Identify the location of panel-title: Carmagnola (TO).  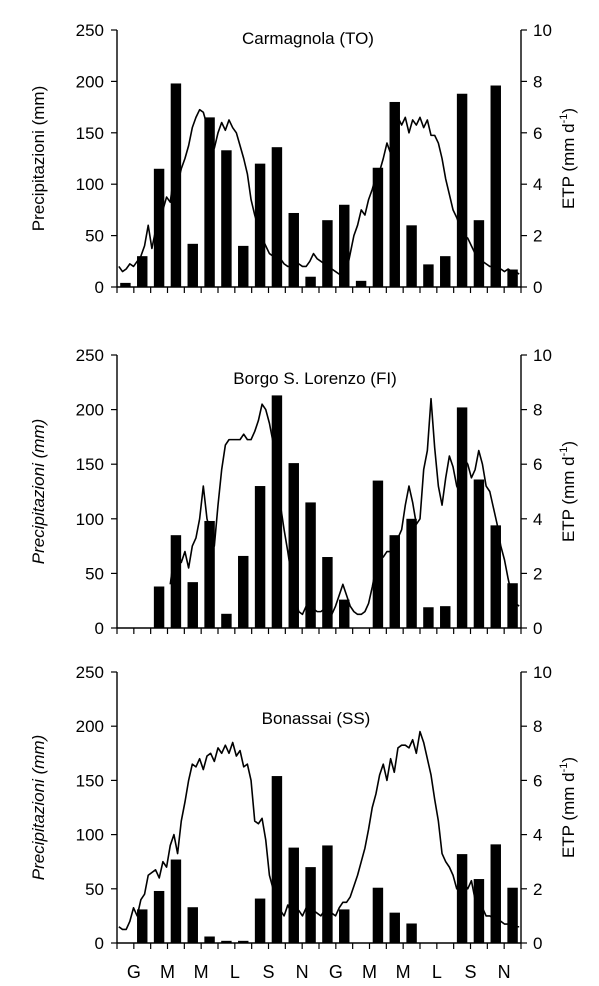
(308, 38).